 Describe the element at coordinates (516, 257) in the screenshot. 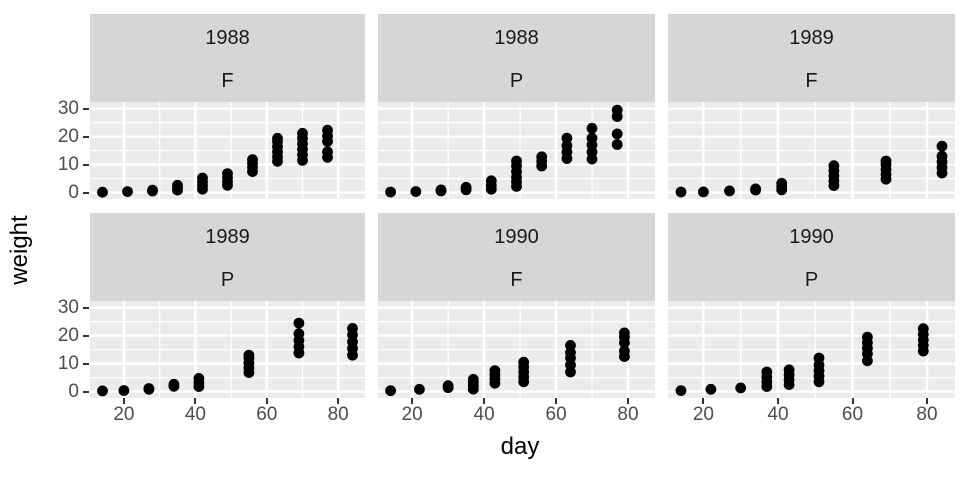

I see `facet-strip: 1990 F` at that location.